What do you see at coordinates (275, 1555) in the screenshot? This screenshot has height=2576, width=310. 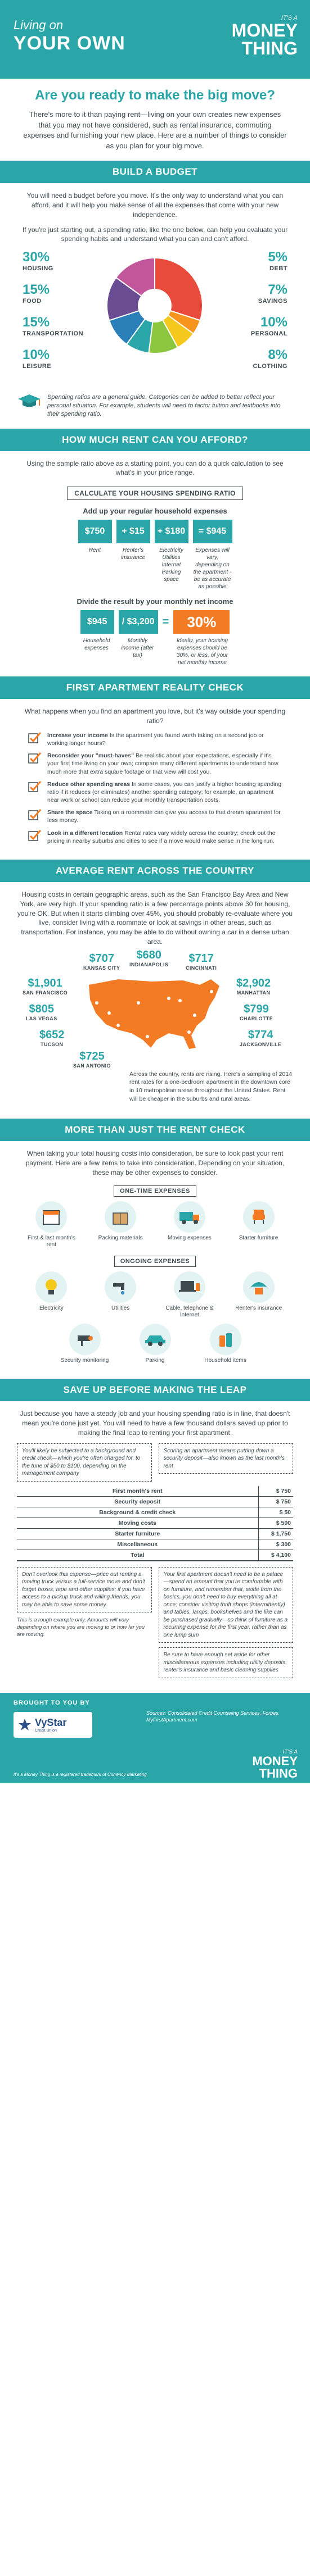 I see `total-value: $ 4,100` at bounding box center [275, 1555].